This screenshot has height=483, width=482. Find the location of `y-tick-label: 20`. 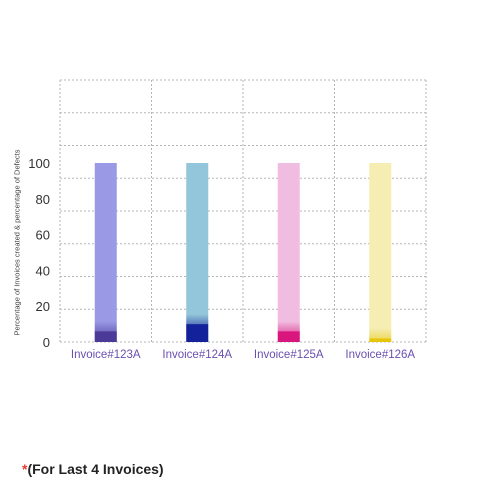

y-tick-label: 20 is located at coordinates (43, 306).